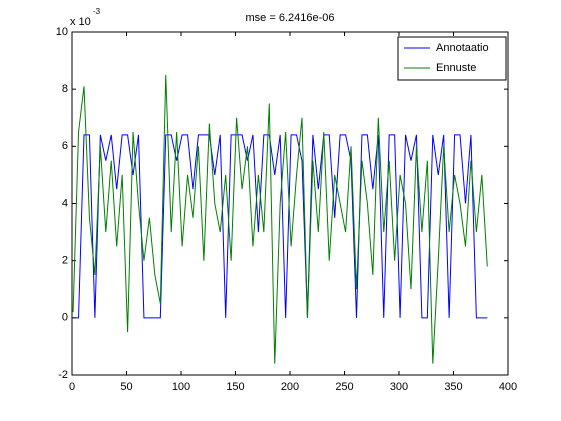 The image size is (561, 421). What do you see at coordinates (181, 387) in the screenshot?
I see `x-tick-label: 100` at bounding box center [181, 387].